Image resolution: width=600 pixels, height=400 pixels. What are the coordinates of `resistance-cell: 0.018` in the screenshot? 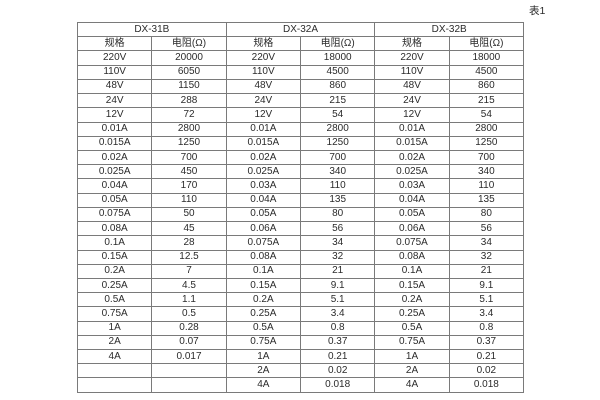 It's located at (486, 385).